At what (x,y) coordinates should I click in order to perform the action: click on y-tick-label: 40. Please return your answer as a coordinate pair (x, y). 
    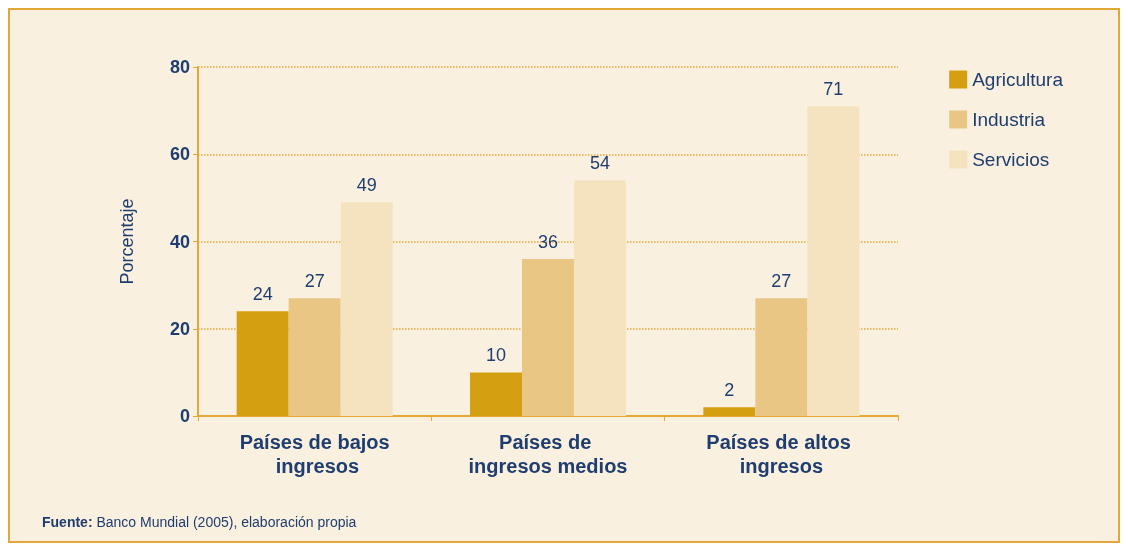
    Looking at the image, I should click on (179, 241).